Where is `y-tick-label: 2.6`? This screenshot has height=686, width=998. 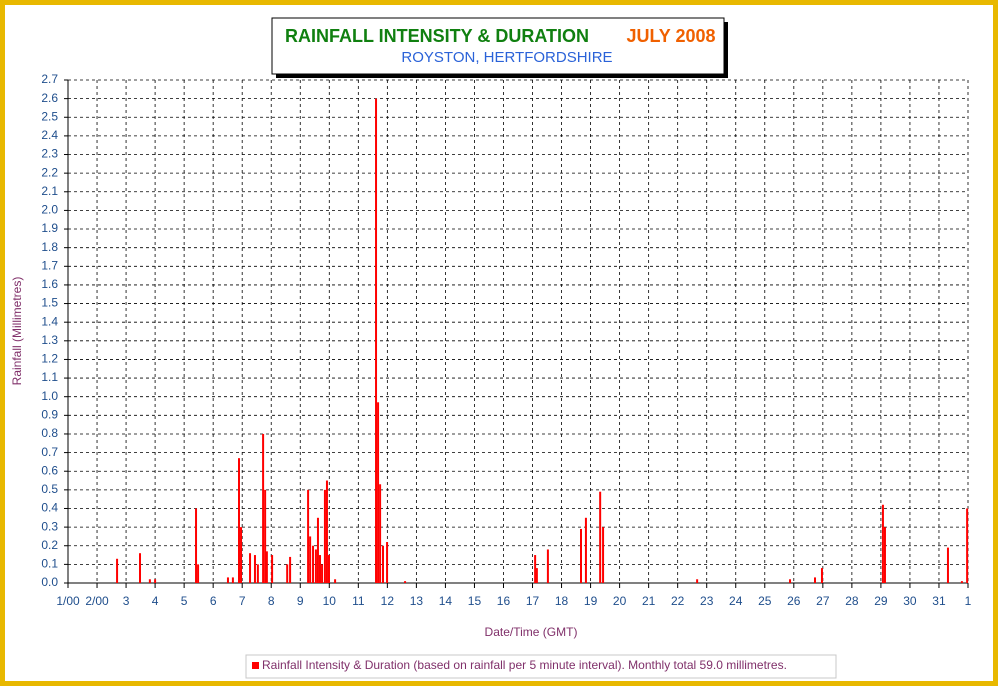
y-tick-label: 2.6 is located at coordinates (49, 98).